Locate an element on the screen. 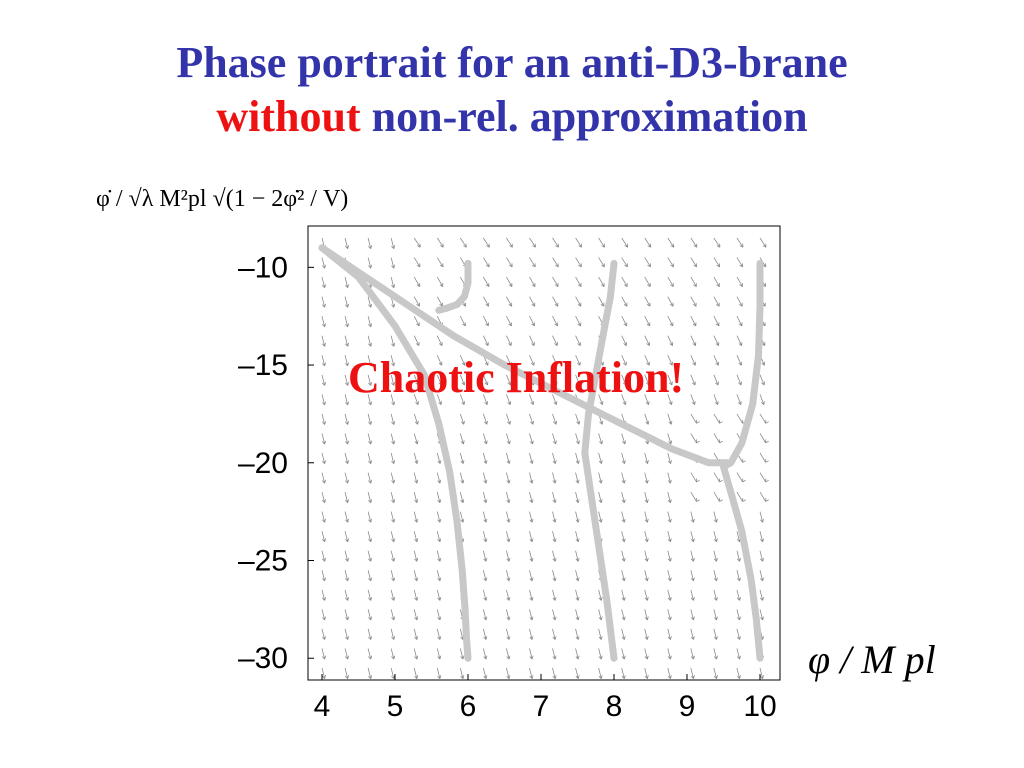 Image resolution: width=1024 pixels, height=768 pixels. y-axis-label: φ̇ / √λ M²pl √(1 − 2φ̇² / V) is located at coordinates (222, 199).